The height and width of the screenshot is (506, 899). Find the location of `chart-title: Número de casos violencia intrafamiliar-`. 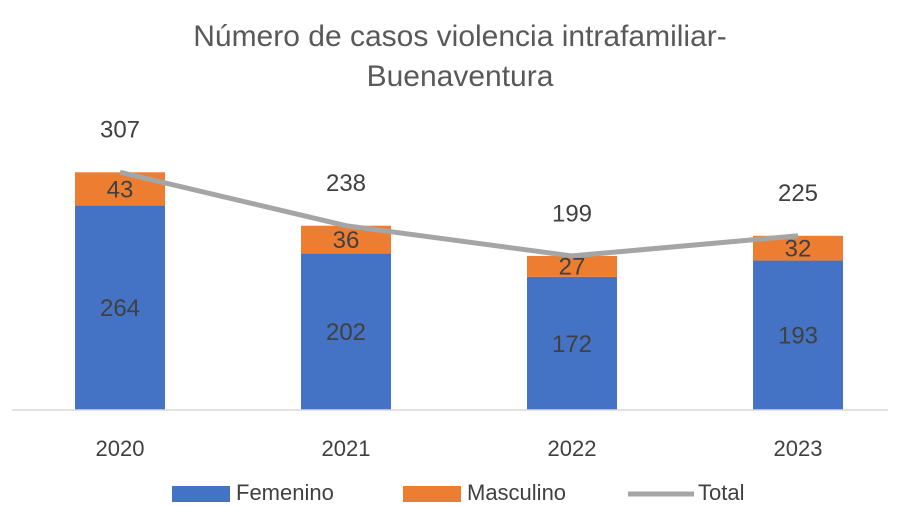

chart-title: Número de casos violencia intrafamiliar- is located at coordinates (460, 36).